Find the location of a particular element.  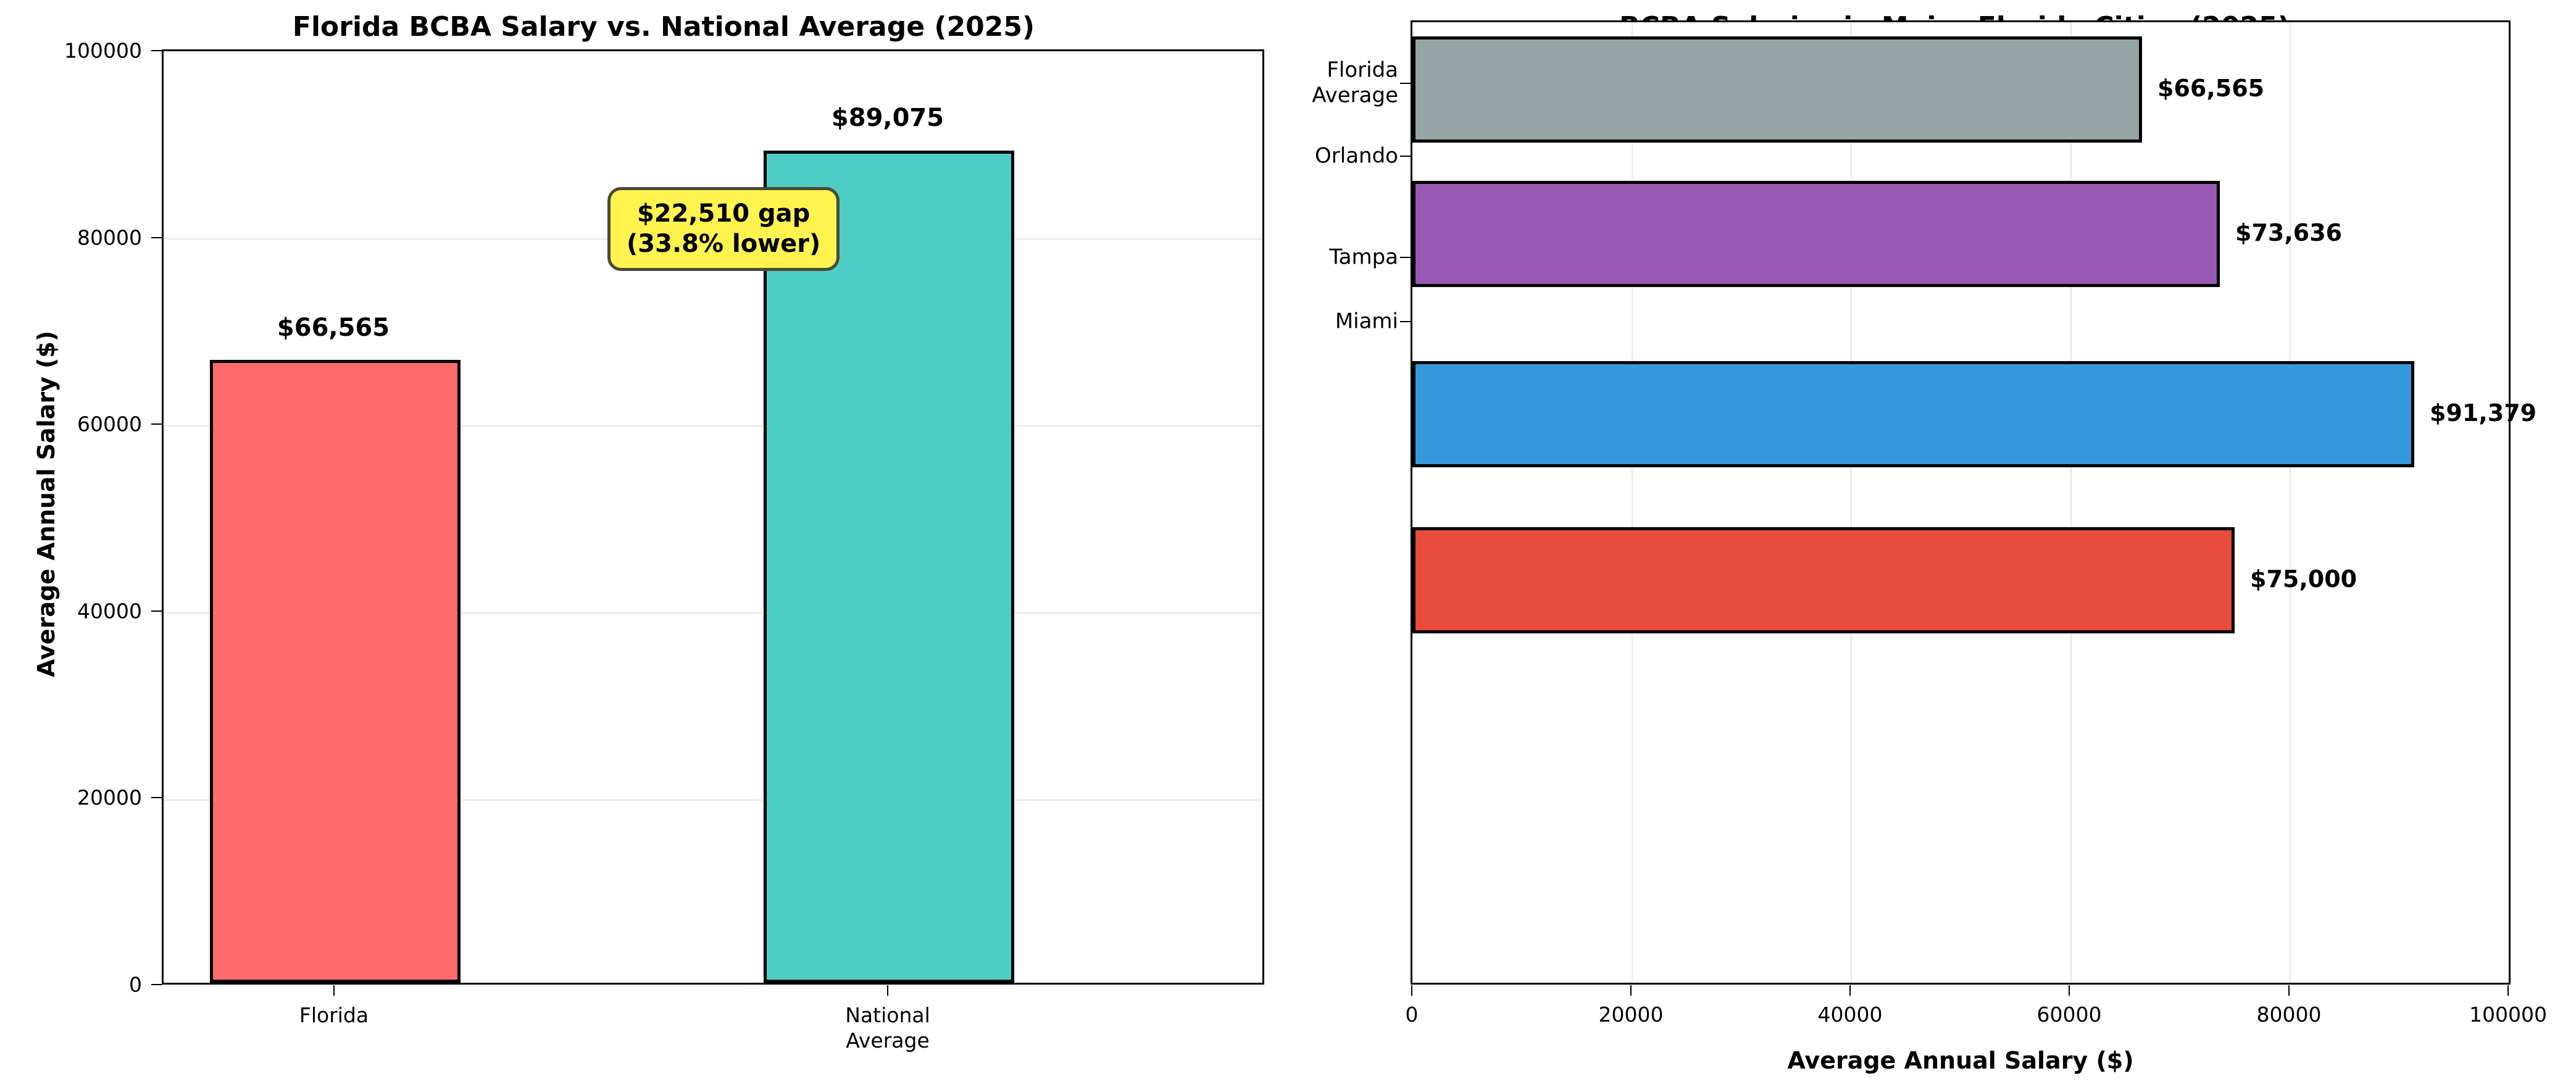

left-y-tick-label-40000: 40000 is located at coordinates (109, 611).